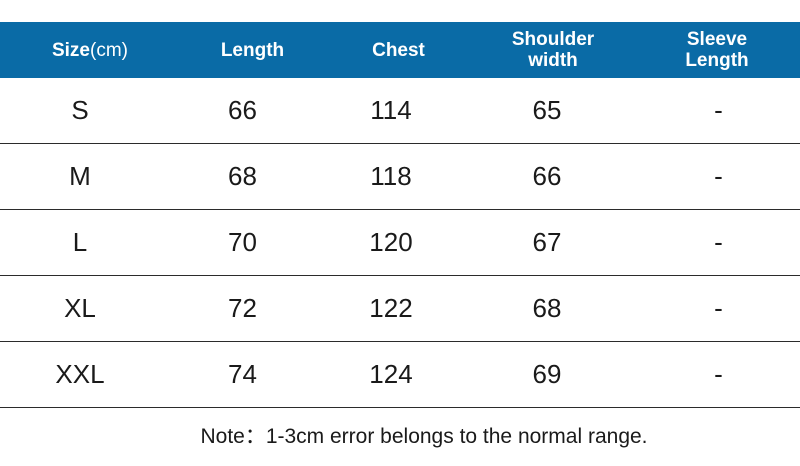 The height and width of the screenshot is (466, 800). Describe the element at coordinates (547, 308) in the screenshot. I see `cell-shoulder: 68` at that location.